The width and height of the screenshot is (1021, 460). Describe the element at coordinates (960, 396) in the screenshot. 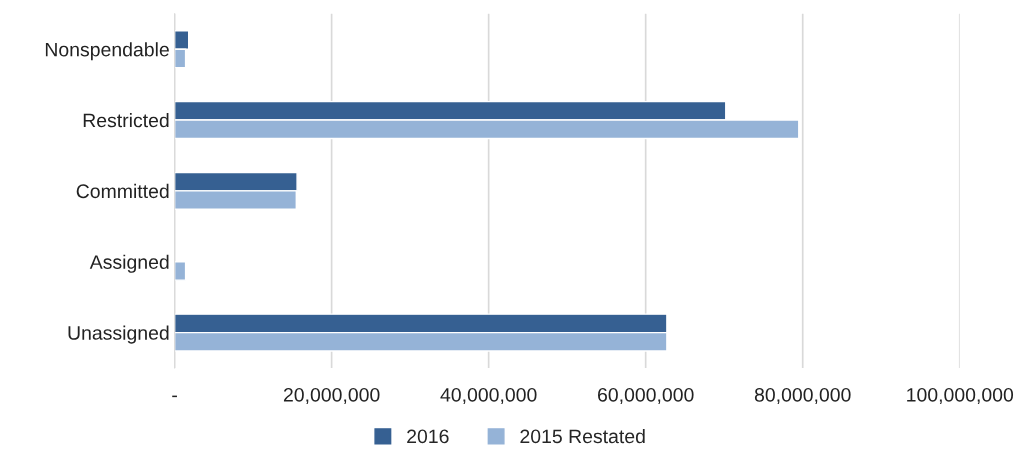

I see `x-tick-label: 100,000,000` at that location.